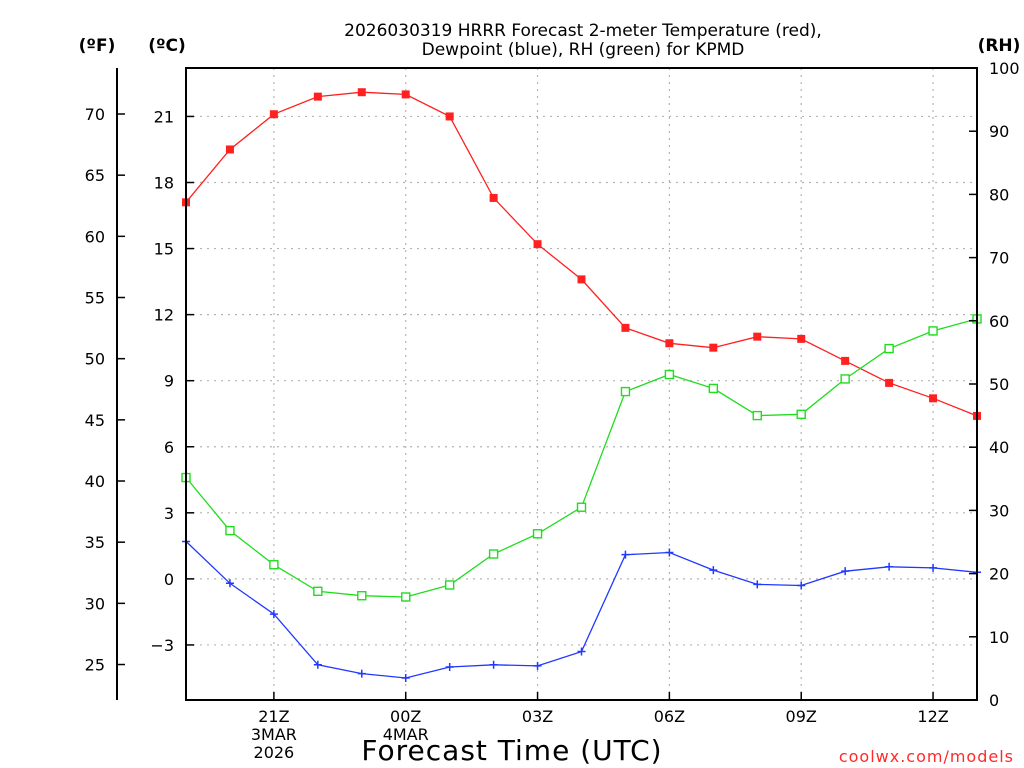 This screenshot has width=1024, height=768. Describe the element at coordinates (999, 46) in the screenshot. I see `rh-unit-label: (RH)` at that location.